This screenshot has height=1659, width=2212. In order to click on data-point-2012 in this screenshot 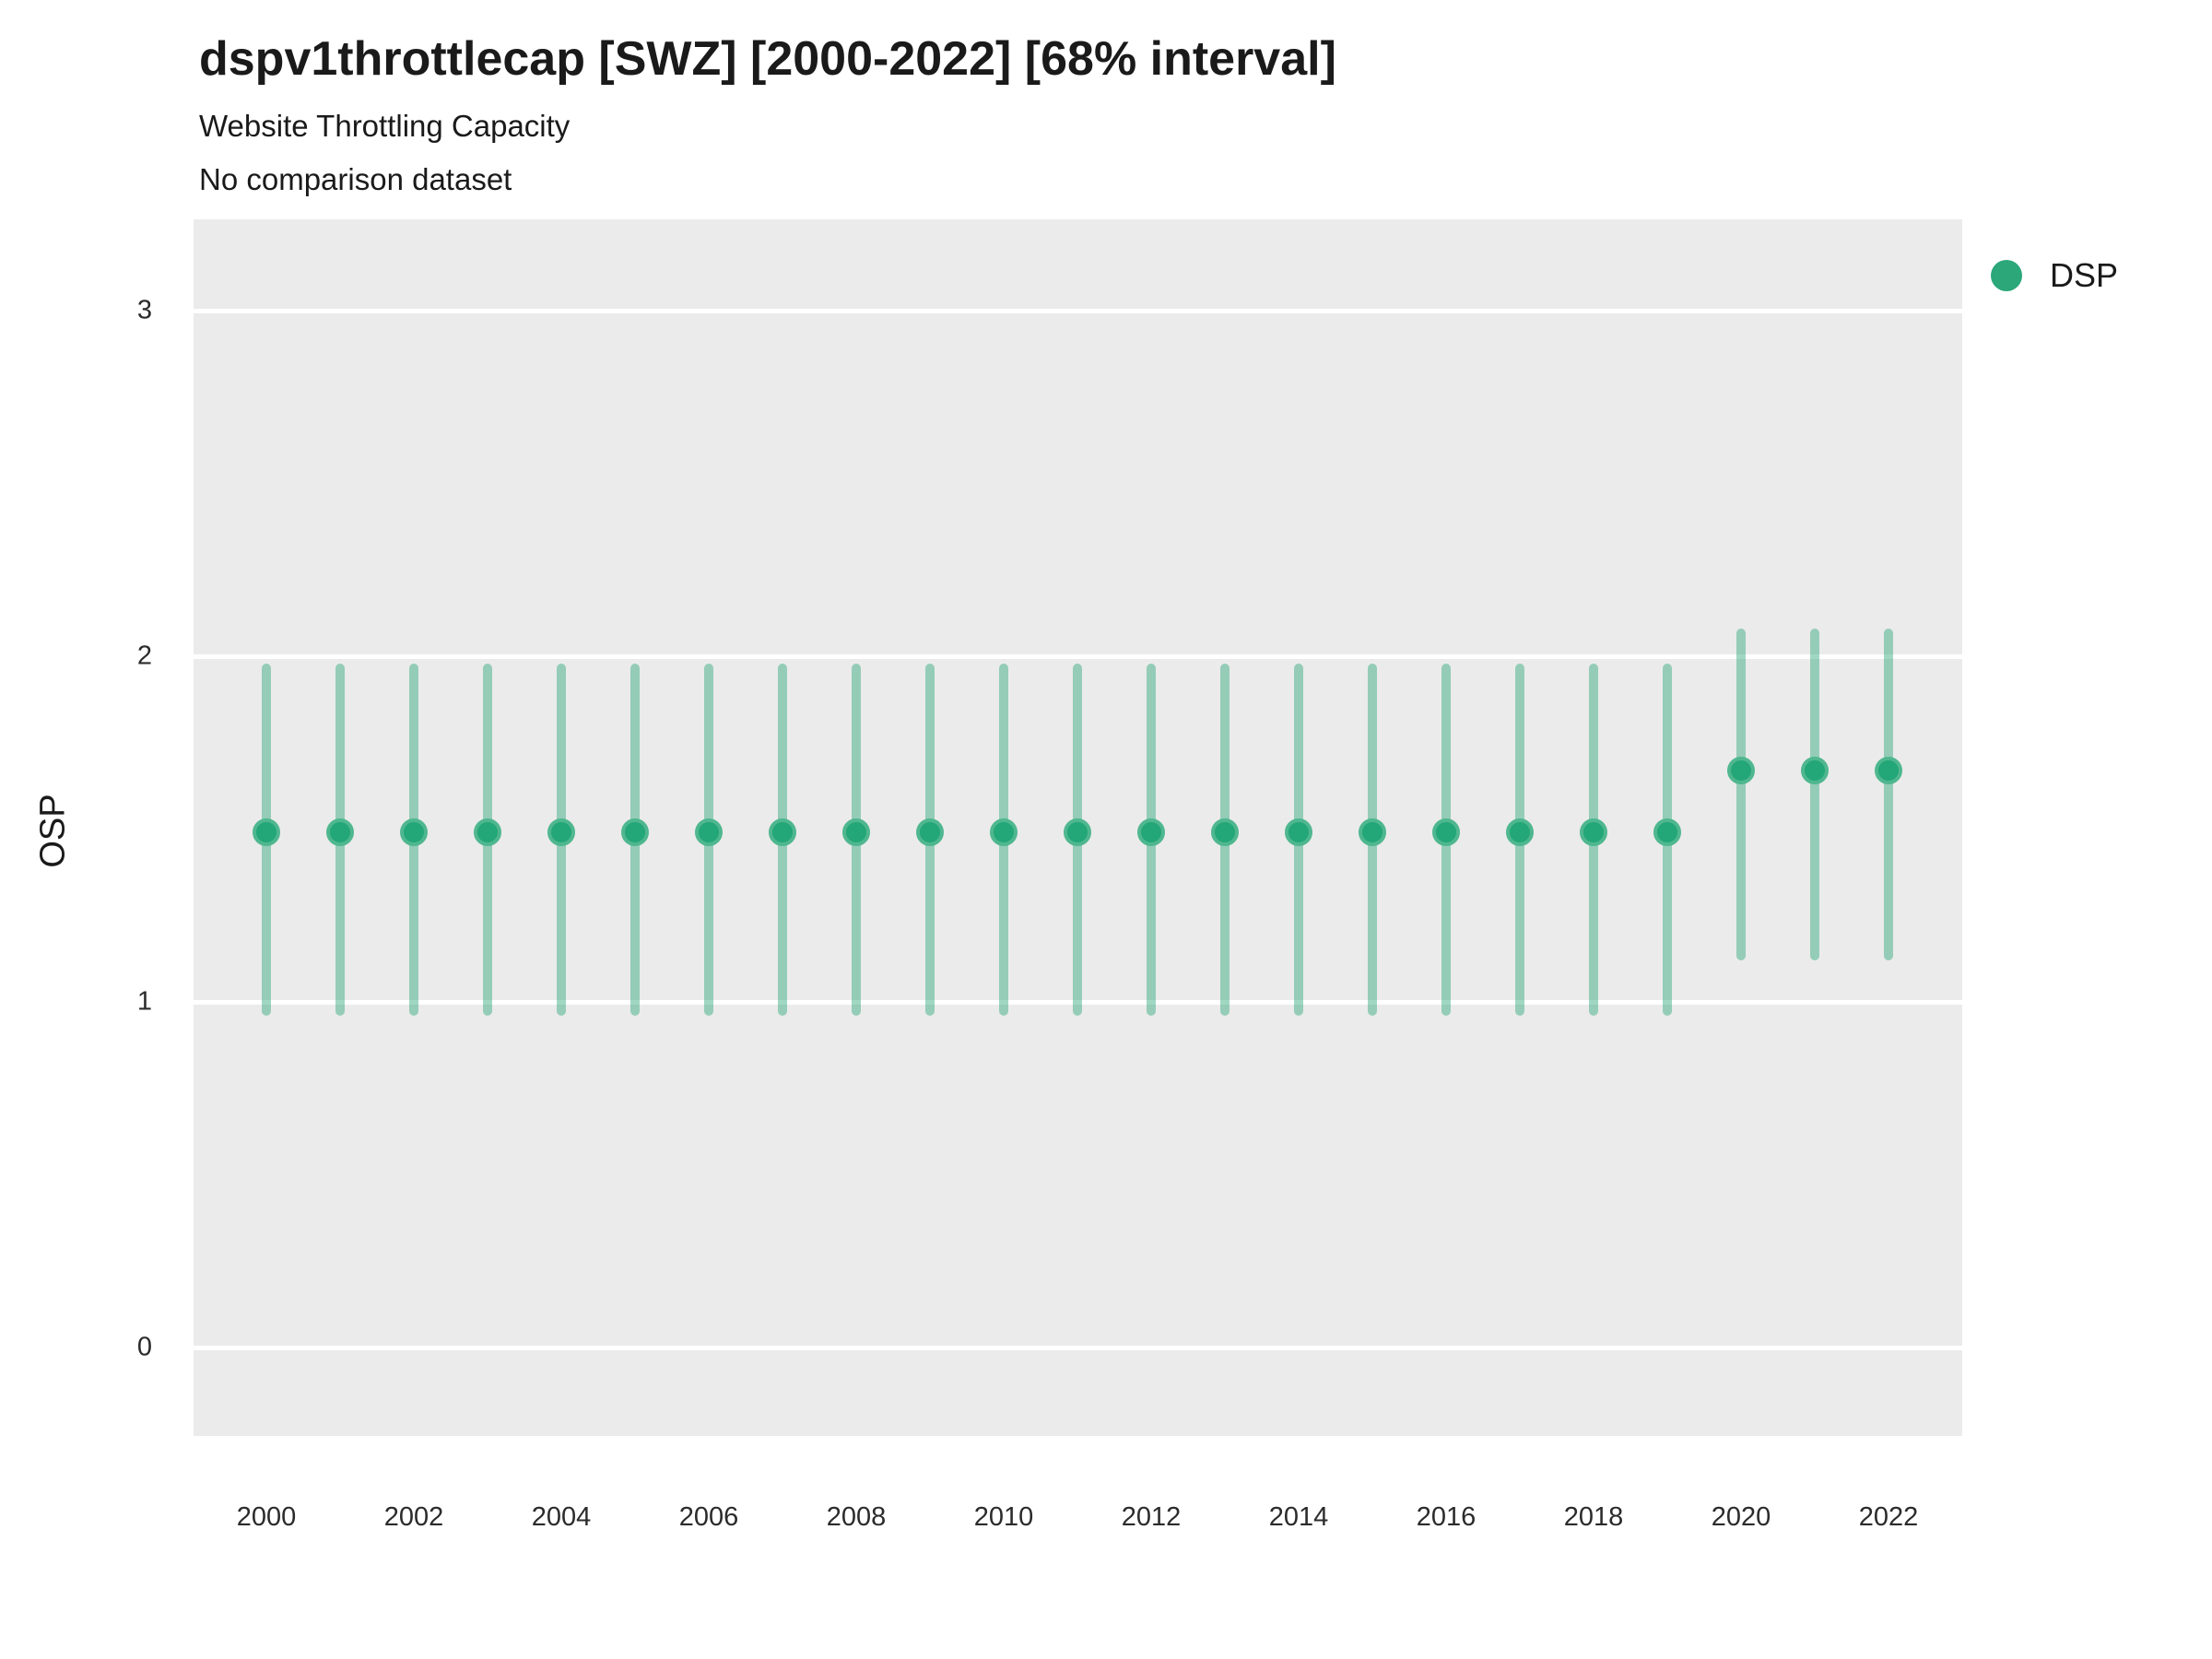, I will do `click(1151, 832)`.